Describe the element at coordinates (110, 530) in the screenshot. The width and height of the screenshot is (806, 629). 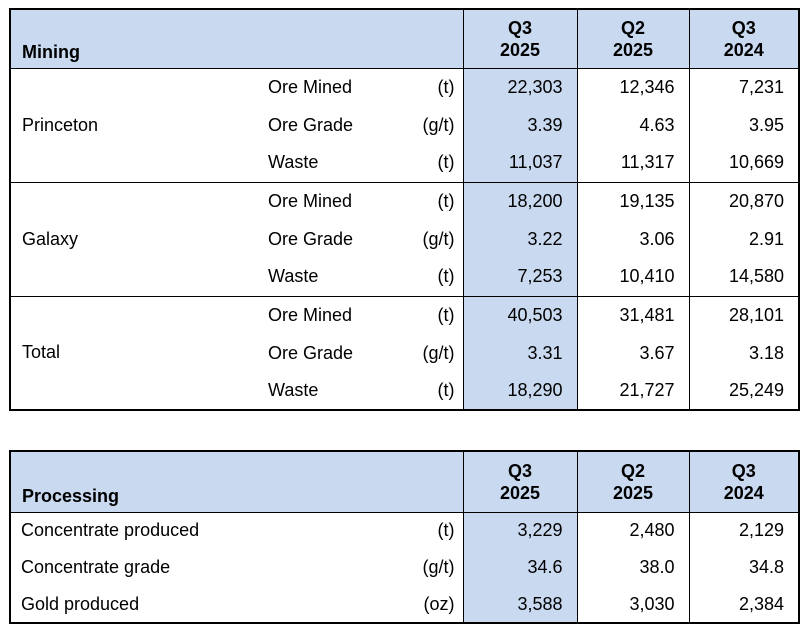
I see `row-label: Concentrate produced` at that location.